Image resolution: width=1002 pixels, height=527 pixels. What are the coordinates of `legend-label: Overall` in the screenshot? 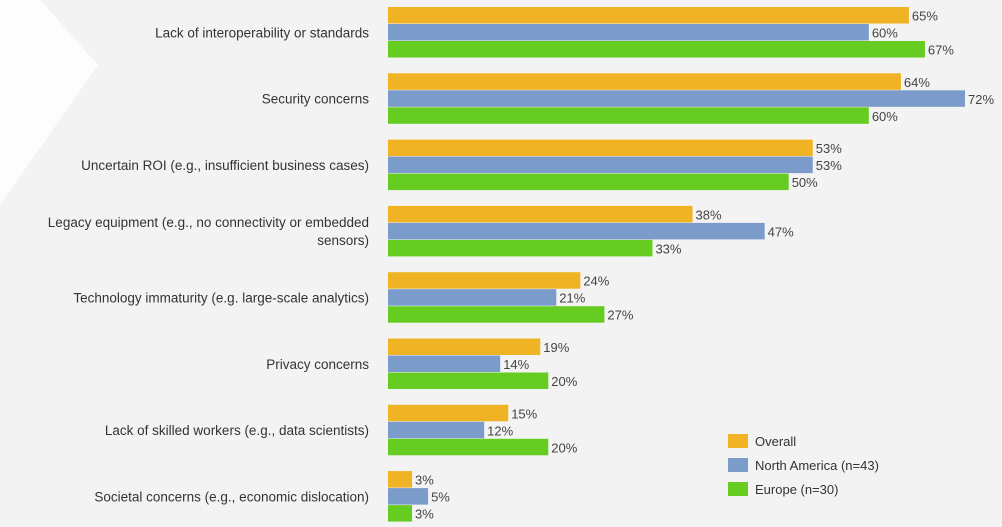 It's located at (775, 441).